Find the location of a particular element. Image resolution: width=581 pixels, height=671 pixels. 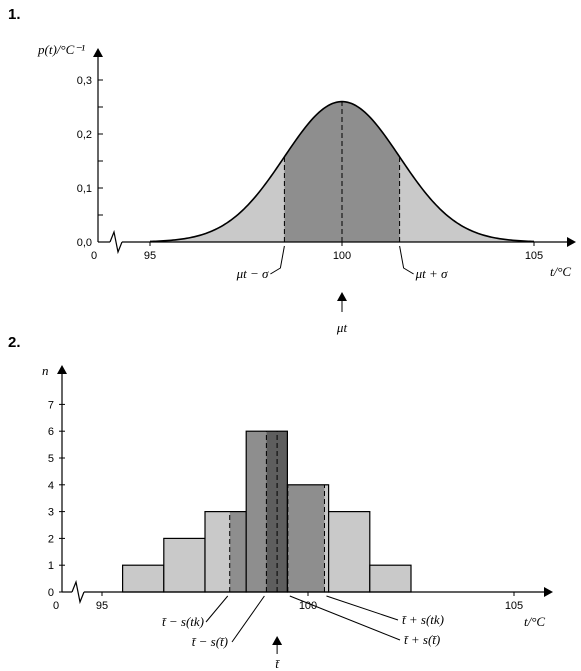

y-tick-label: 5 is located at coordinates (51, 459).